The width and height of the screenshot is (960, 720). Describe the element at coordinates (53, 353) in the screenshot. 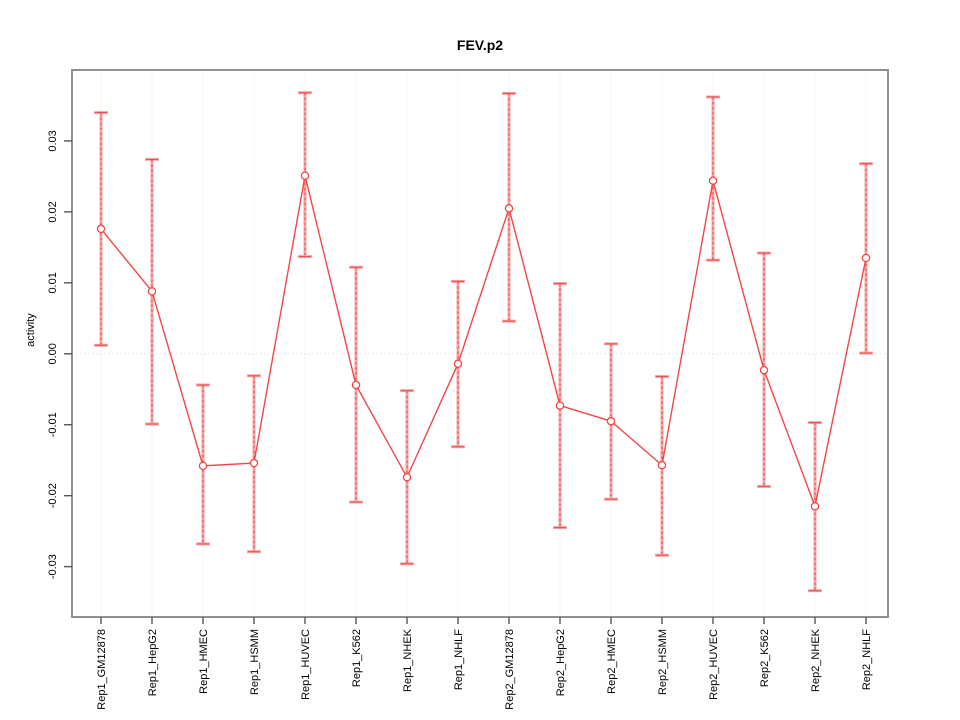

I see `y-tick-label: 0.00` at that location.